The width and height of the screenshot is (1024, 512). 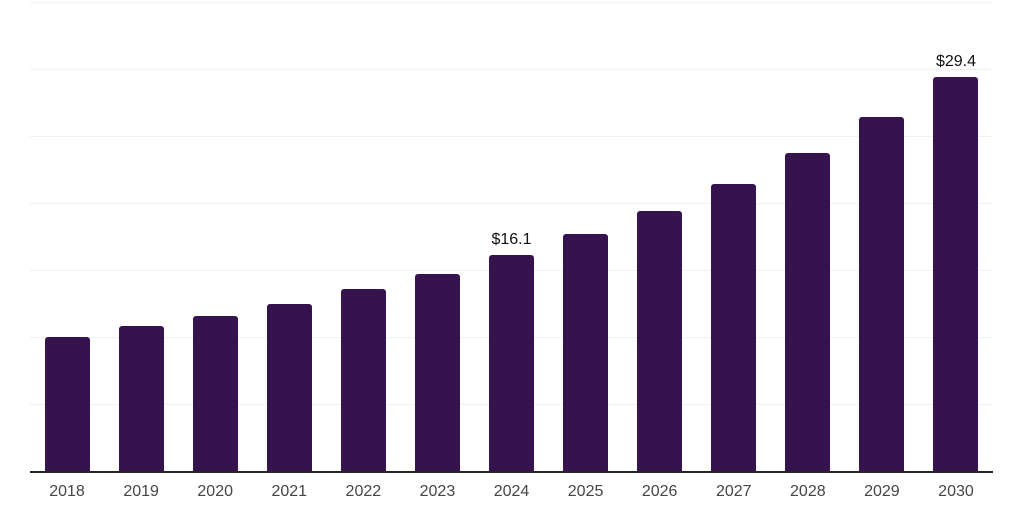 I want to click on bar-2030, so click(x=956, y=274).